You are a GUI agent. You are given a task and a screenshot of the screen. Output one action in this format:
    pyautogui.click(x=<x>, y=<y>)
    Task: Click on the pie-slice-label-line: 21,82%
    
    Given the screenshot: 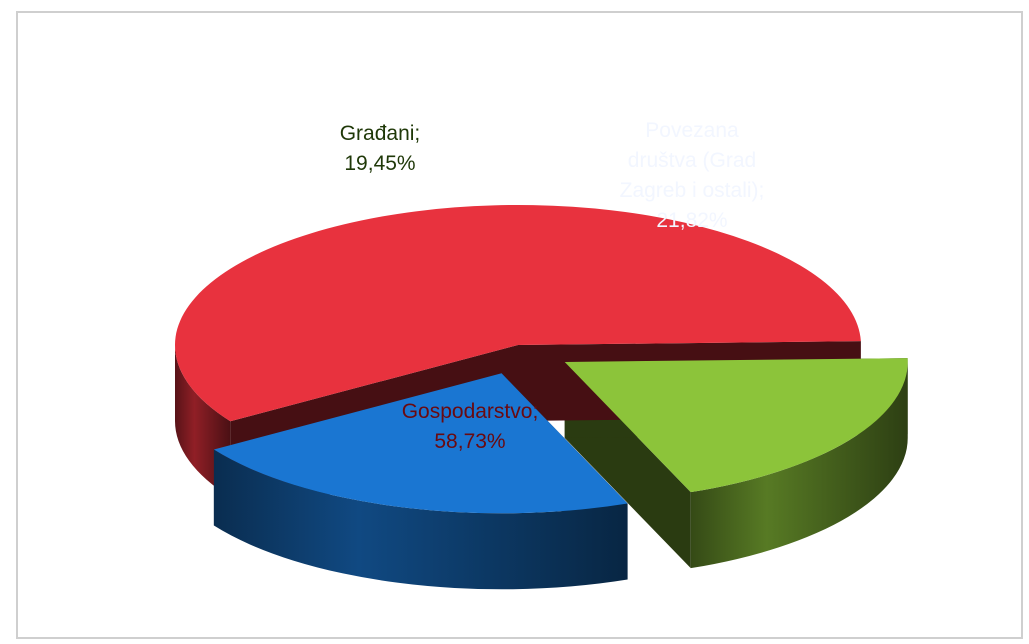 What is the action you would take?
    pyautogui.click(x=691, y=220)
    